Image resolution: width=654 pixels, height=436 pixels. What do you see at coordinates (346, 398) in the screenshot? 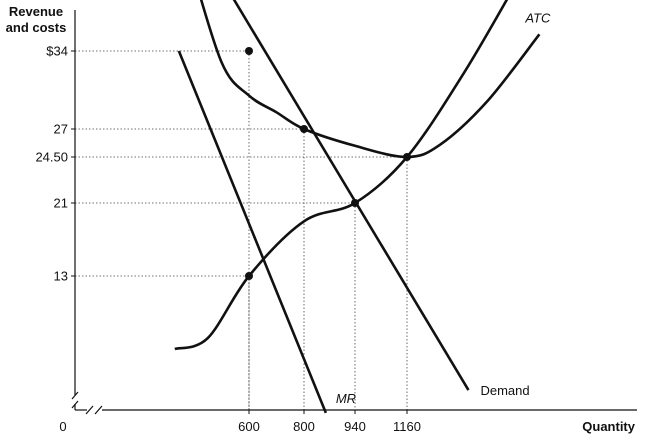
I see `mr-curve-label: MR` at bounding box center [346, 398].